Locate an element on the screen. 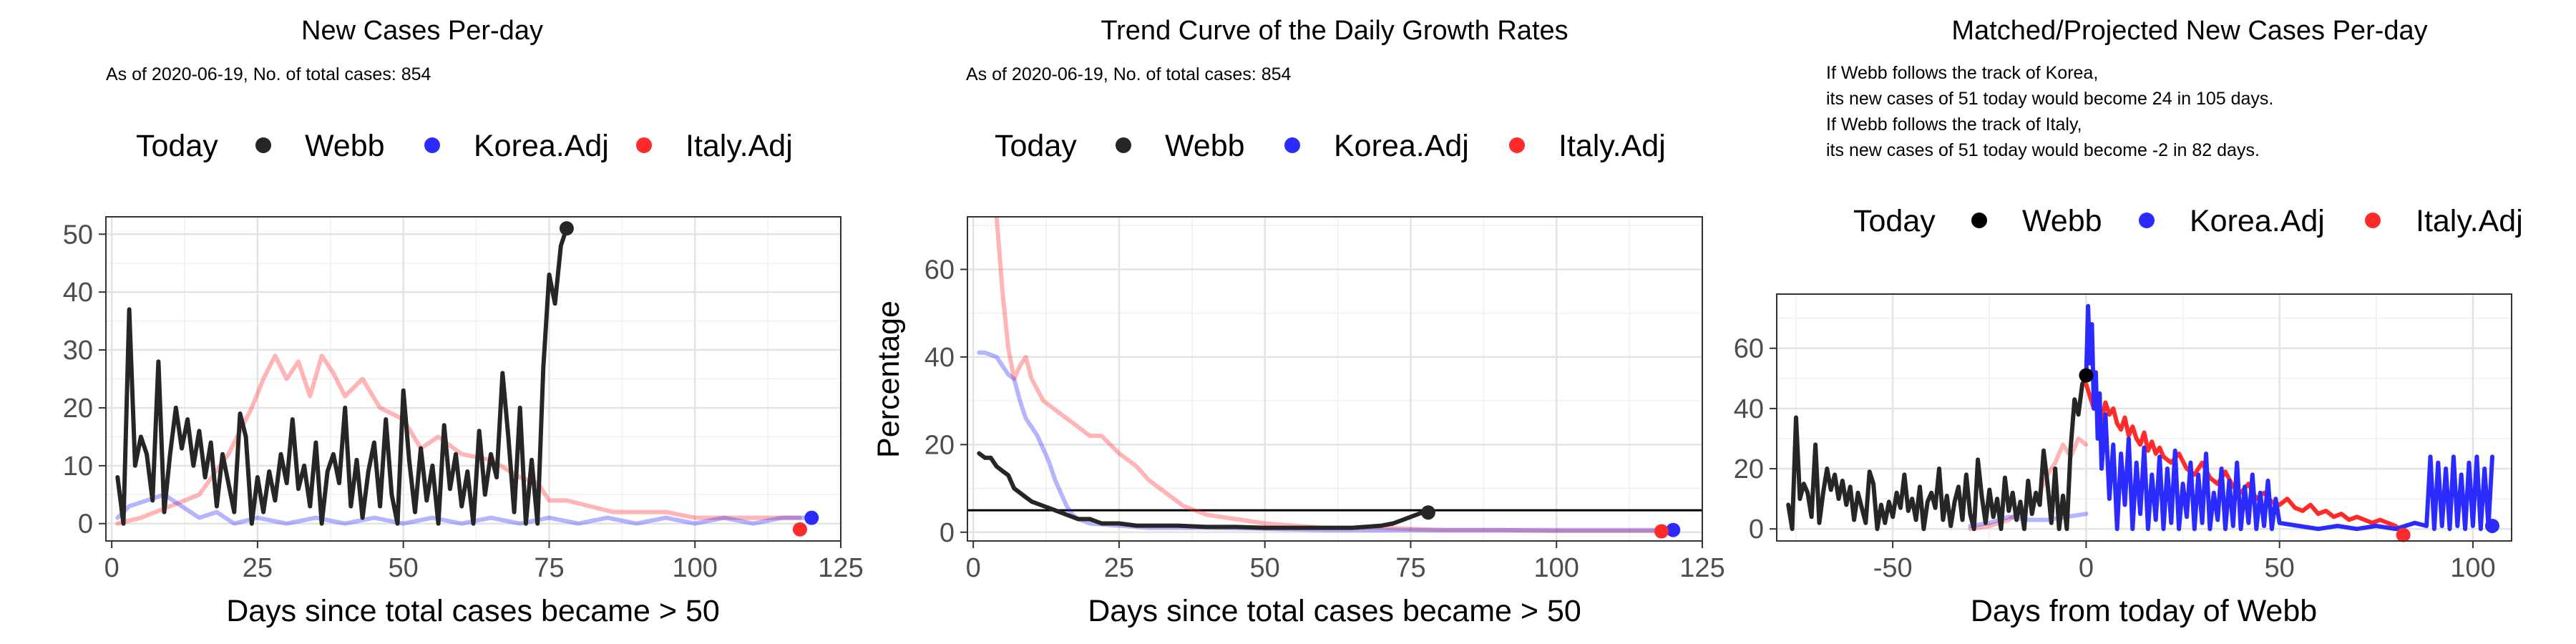 This screenshot has width=2576, height=644. x-axis-title: Days from today of Webb is located at coordinates (2144, 611).